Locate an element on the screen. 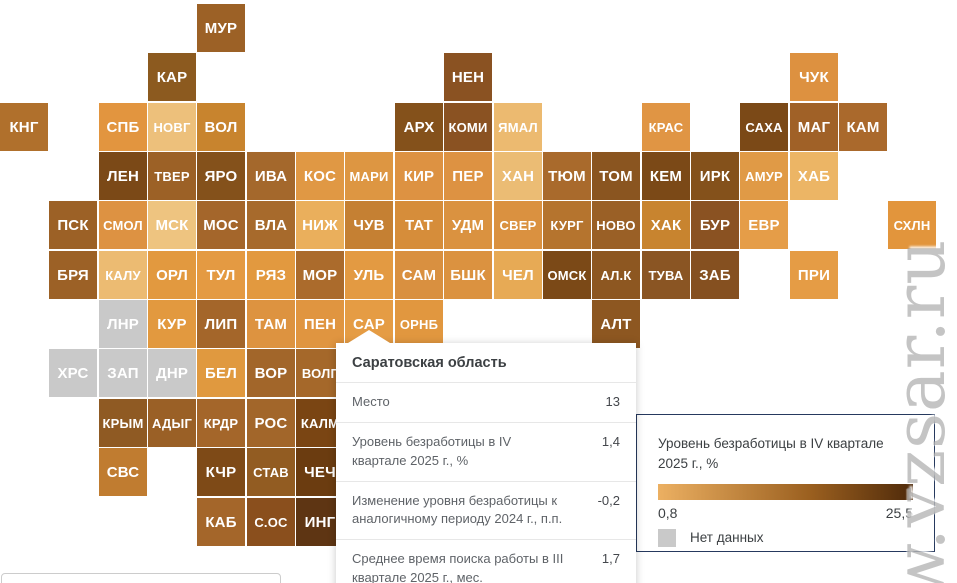 The width and height of the screenshot is (957, 583). region-tile: ЛИП is located at coordinates (221, 324).